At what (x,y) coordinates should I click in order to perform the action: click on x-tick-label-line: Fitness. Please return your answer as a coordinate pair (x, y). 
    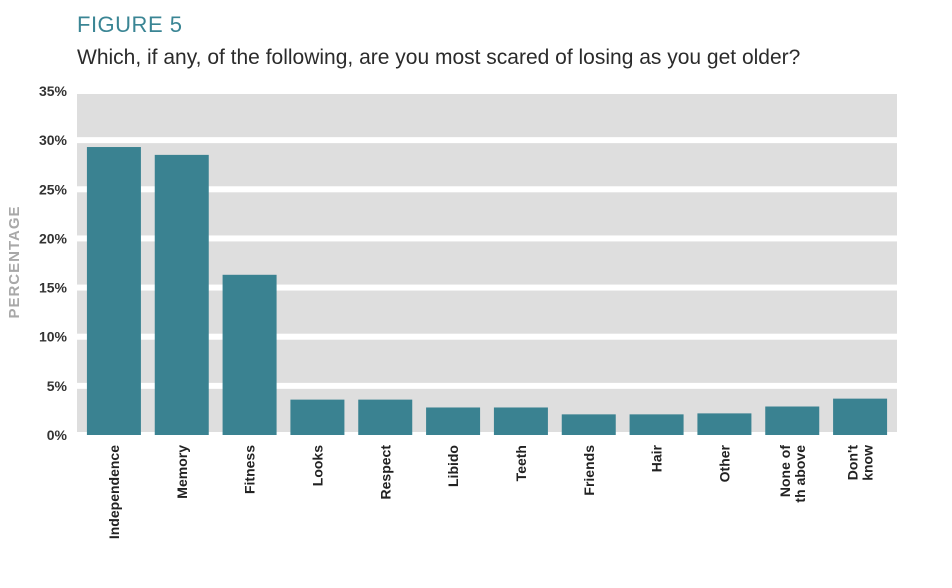
    Looking at the image, I should click on (250, 469).